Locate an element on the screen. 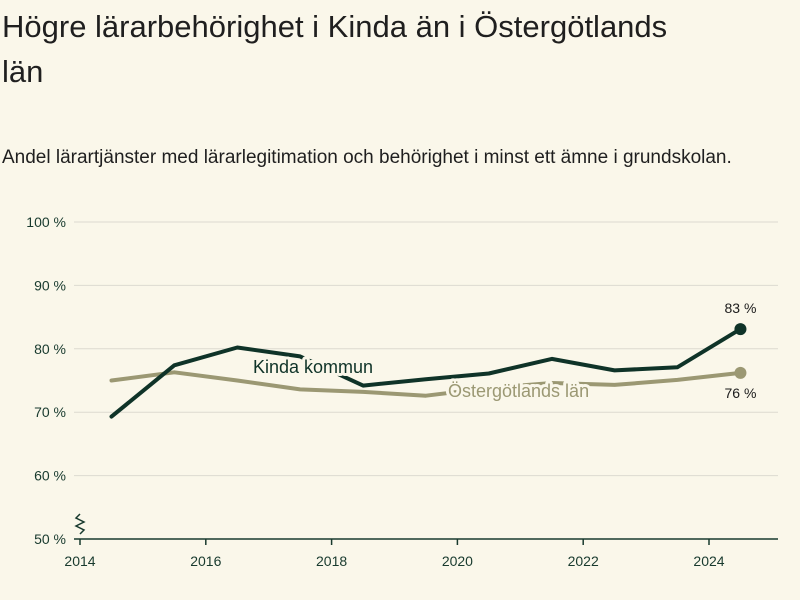 Image resolution: width=800 pixels, height=600 pixels. x-tick-label: 2022 is located at coordinates (583, 561).